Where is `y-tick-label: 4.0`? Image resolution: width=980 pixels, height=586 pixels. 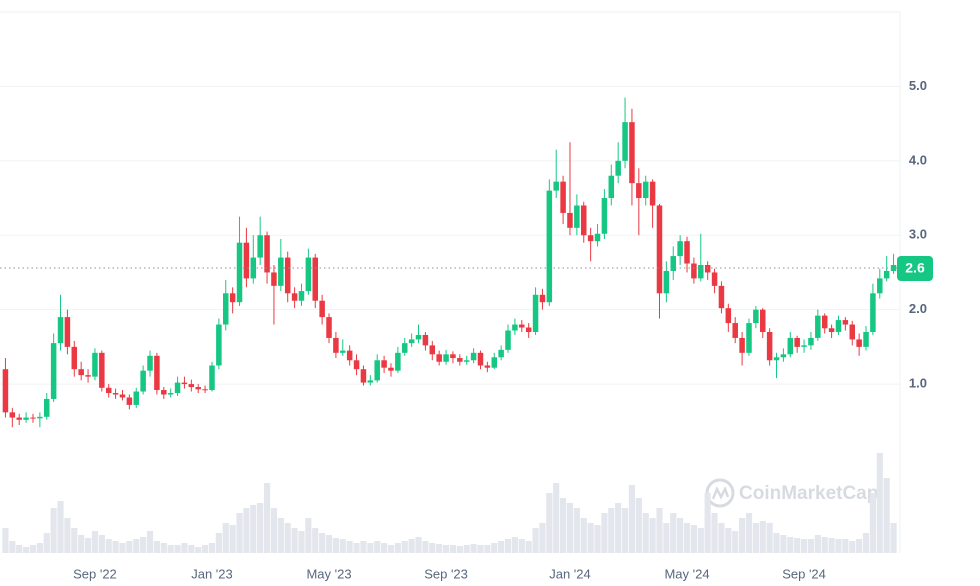
y-tick-label: 4.0 is located at coordinates (918, 159).